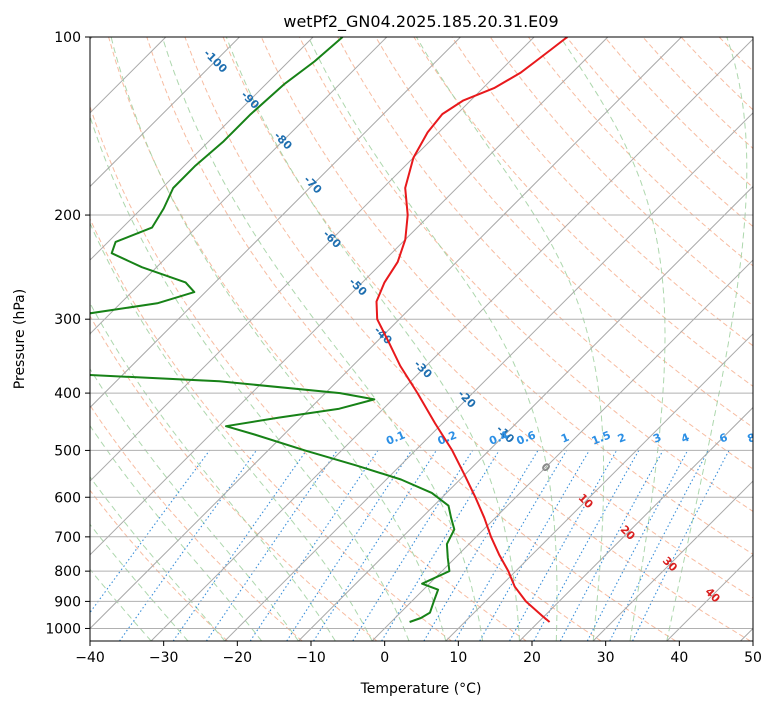  I want to click on mixing-ratio-label: 10, so click(770, 438).